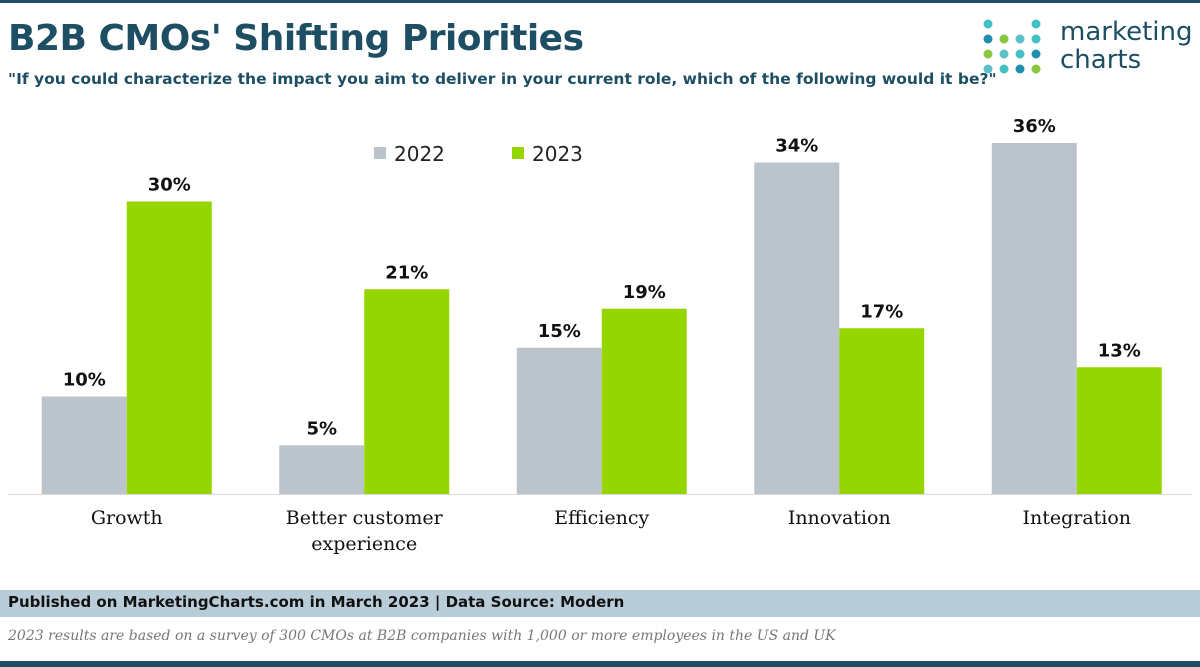 This screenshot has width=1200, height=667. What do you see at coordinates (380, 153) in the screenshot?
I see `legend-swatch-2022` at bounding box center [380, 153].